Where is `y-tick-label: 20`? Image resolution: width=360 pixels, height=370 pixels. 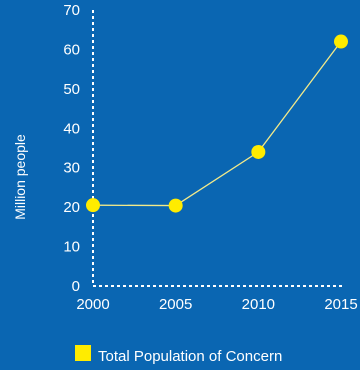 y-tick-label: 20 is located at coordinates (71, 207).